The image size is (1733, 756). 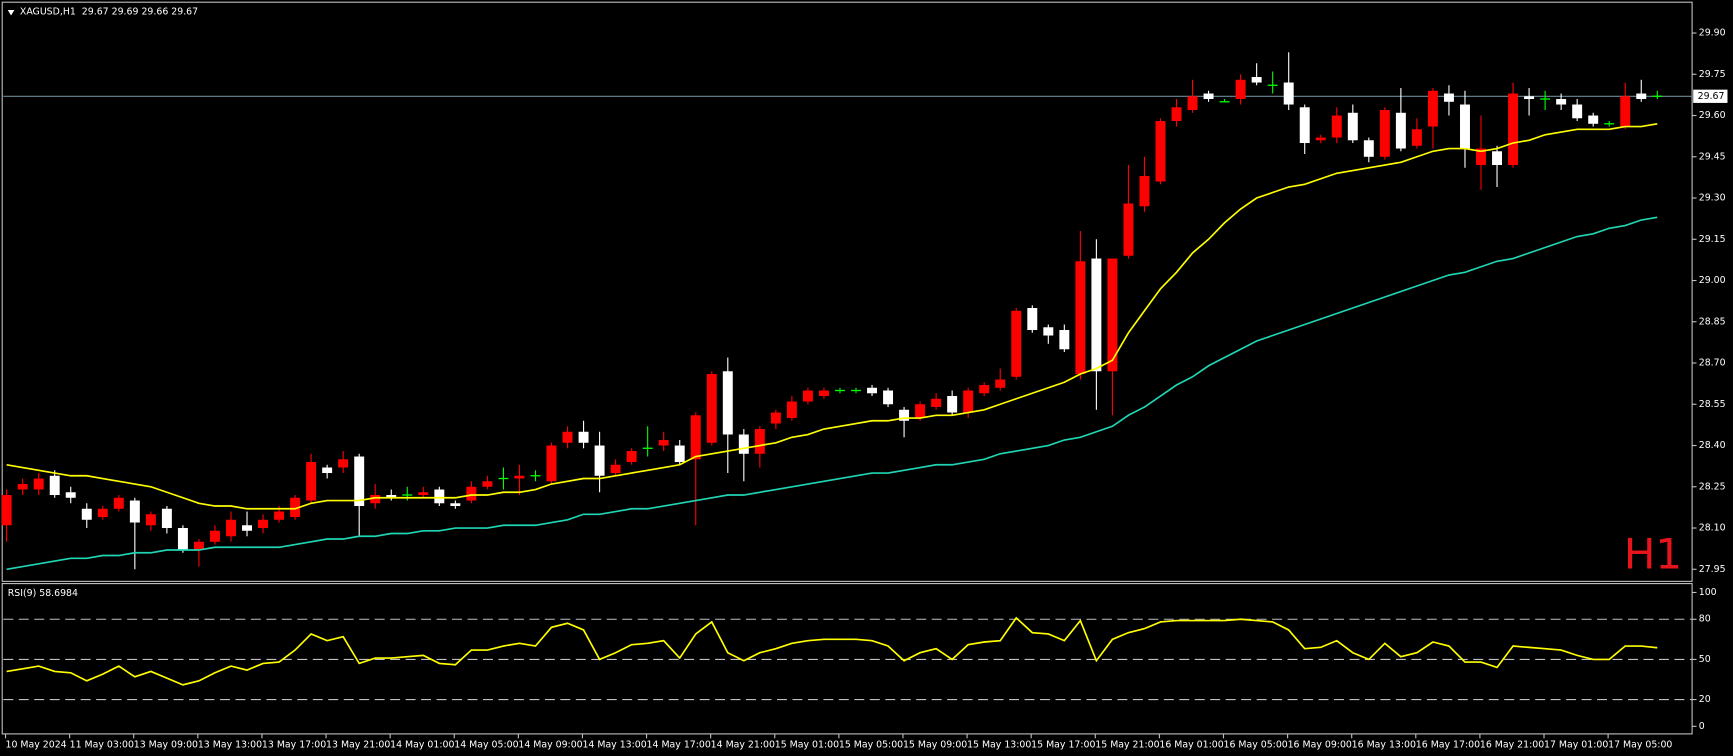 What do you see at coordinates (230, 744) in the screenshot?
I see `x-tick-label: 13 May 13:00` at bounding box center [230, 744].